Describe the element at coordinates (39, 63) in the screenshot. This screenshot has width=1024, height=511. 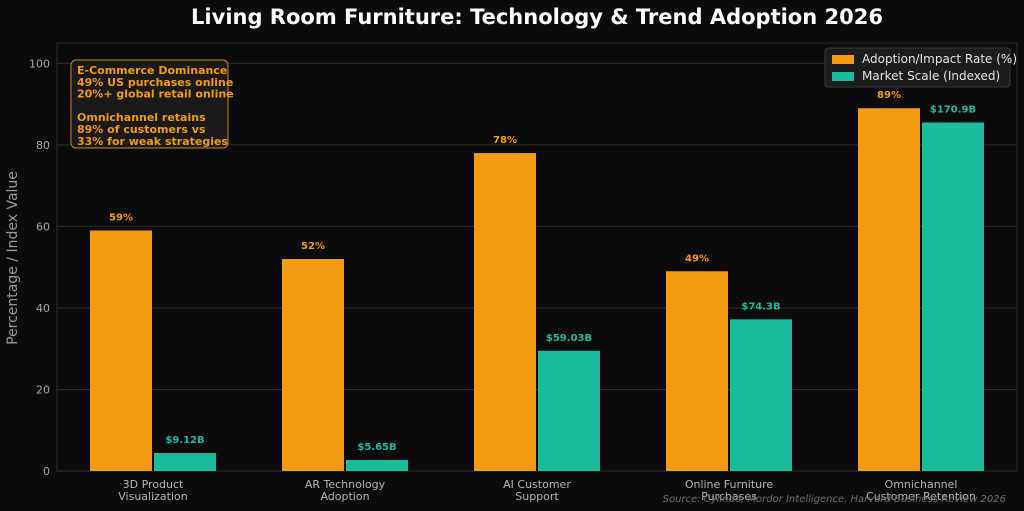
I see `y-tick-label: 100` at that location.